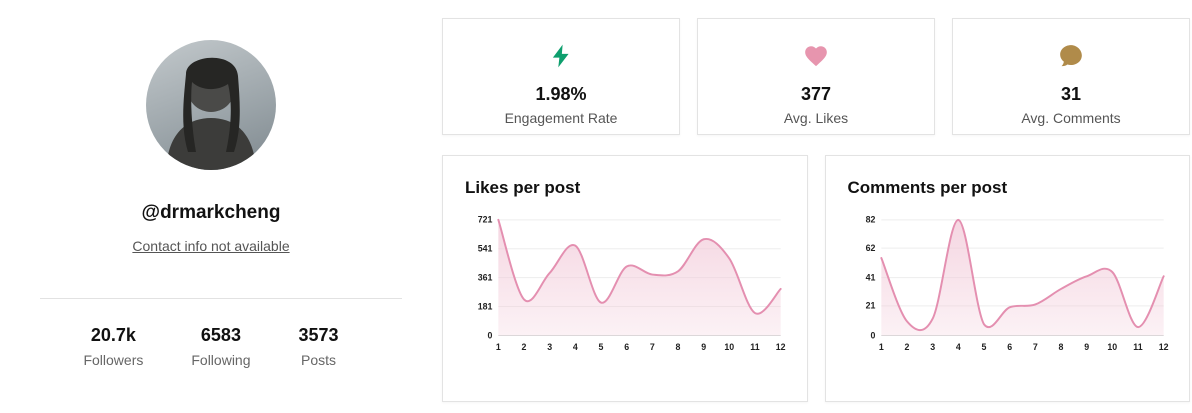 This screenshot has width=1192, height=413. I want to click on avg-comments-value: 31, so click(1071, 94).